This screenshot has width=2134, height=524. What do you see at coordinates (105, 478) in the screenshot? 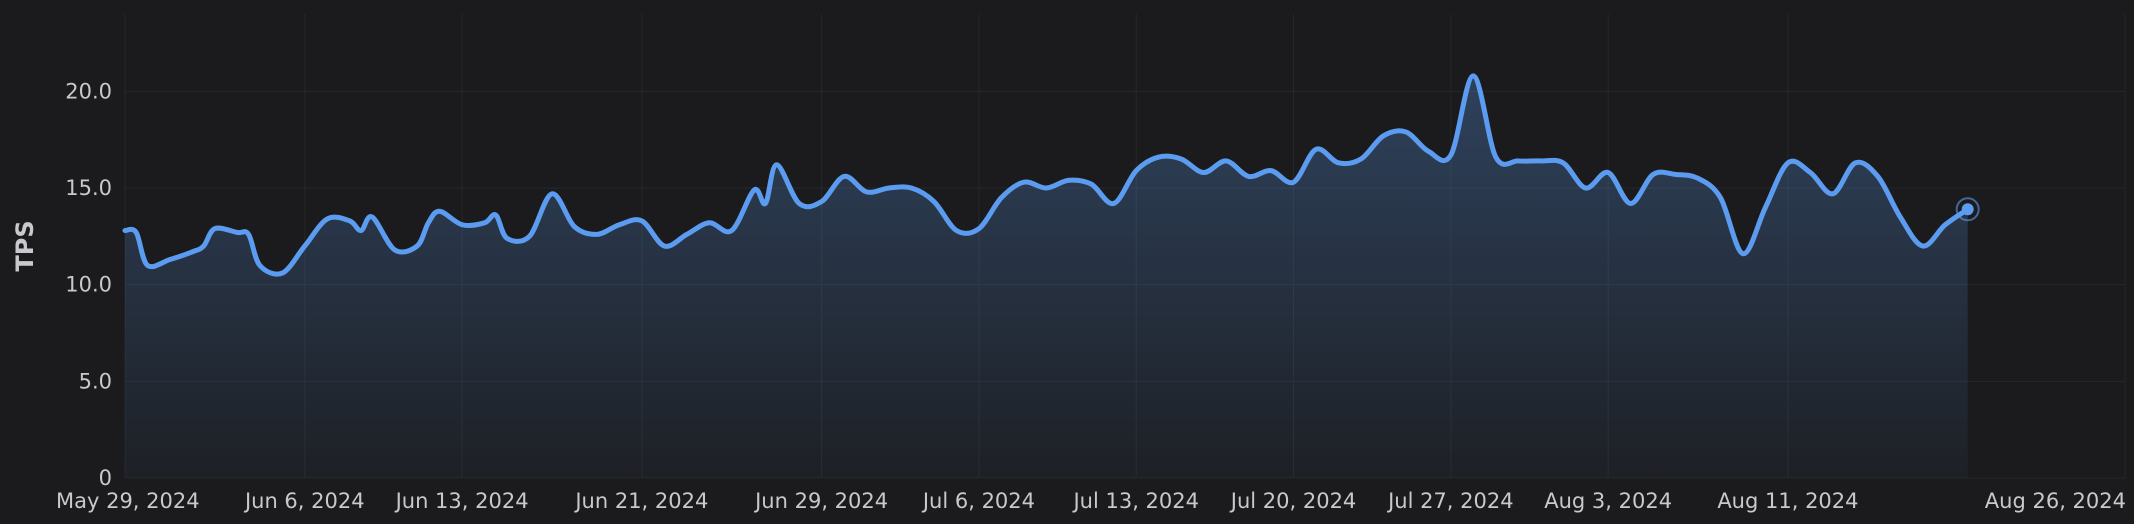
I see `y-tick-label: 0` at bounding box center [105, 478].